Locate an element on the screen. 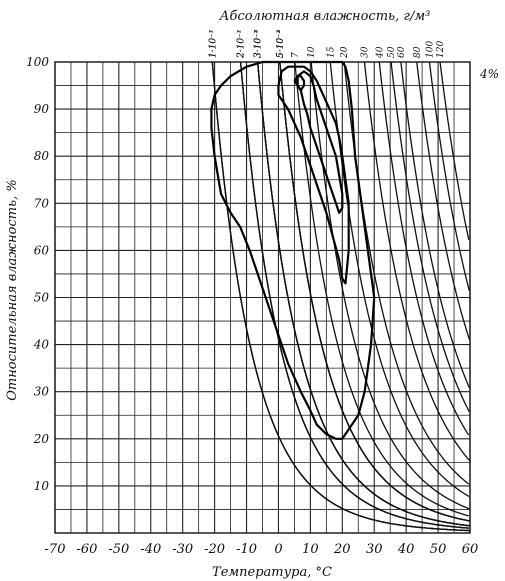 The height and width of the screenshot is (581, 505). y-tick-label: 10 is located at coordinates (42, 486).